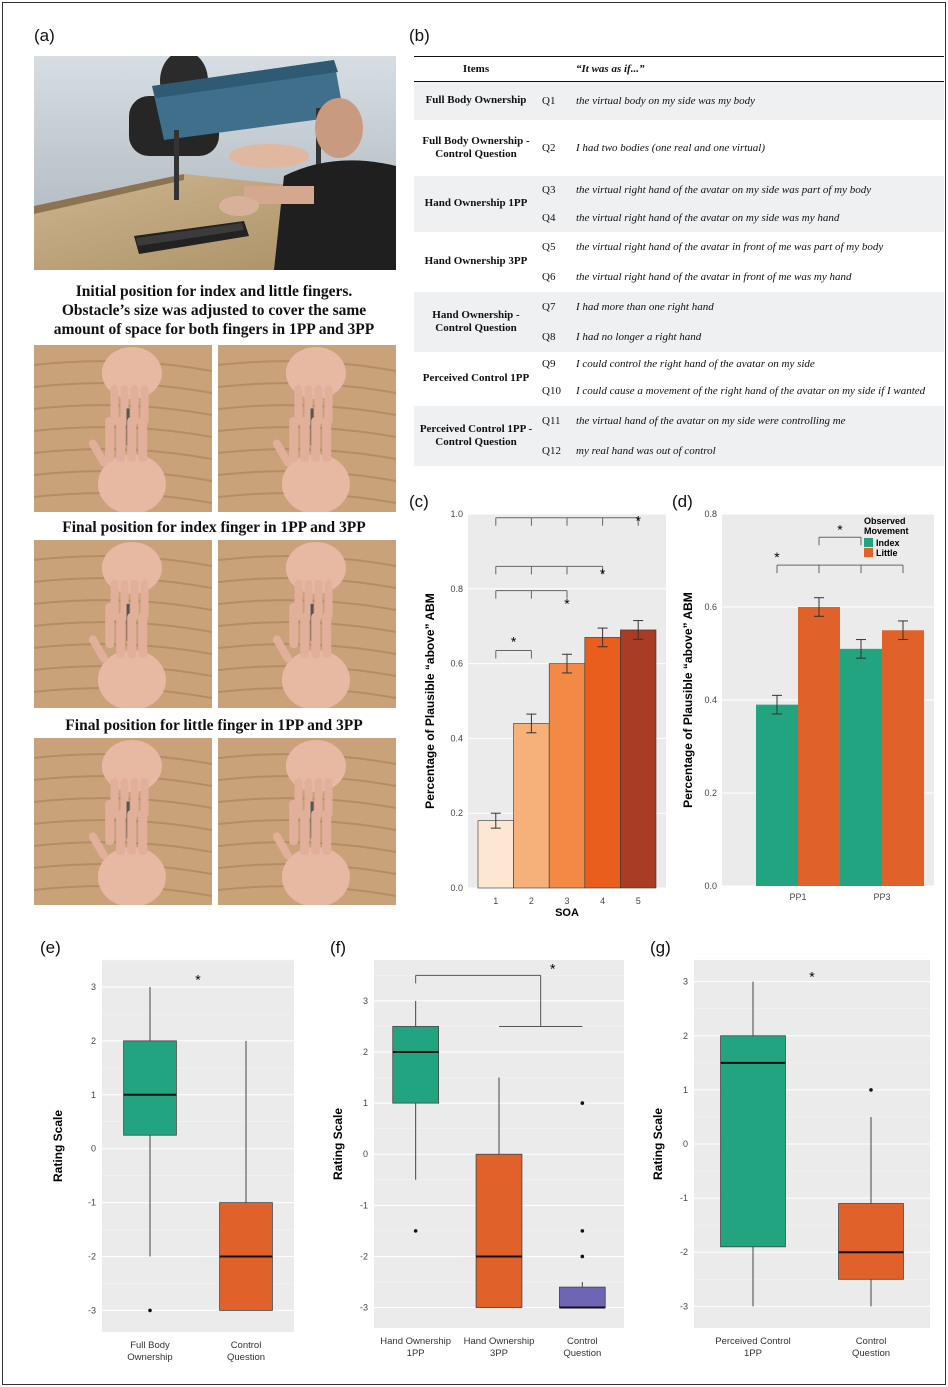 The image size is (948, 1387). What do you see at coordinates (819, 746) in the screenshot?
I see `bar-little` at bounding box center [819, 746].